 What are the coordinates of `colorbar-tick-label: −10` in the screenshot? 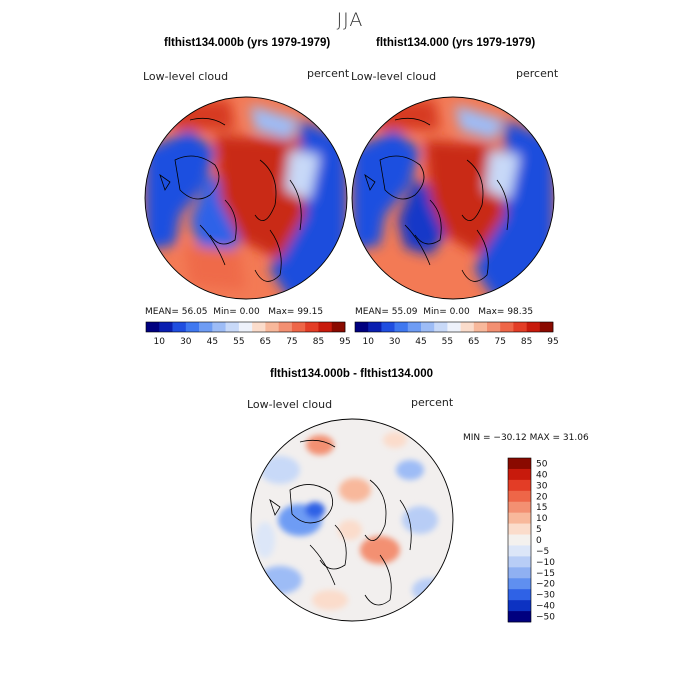 It's located at (545, 563).